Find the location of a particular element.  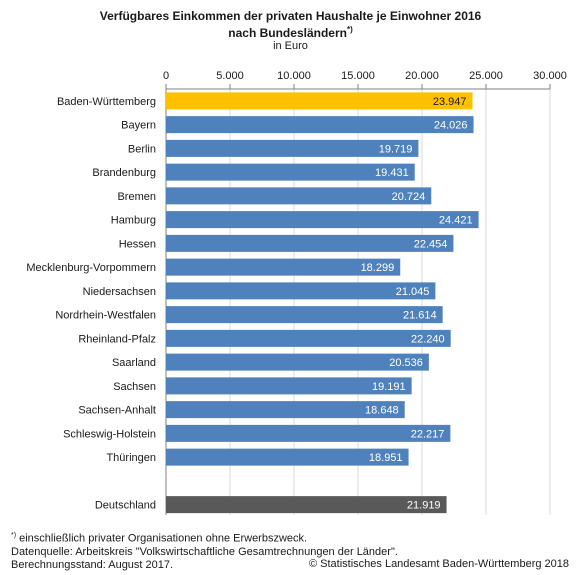

category-label: Niedersachsen is located at coordinates (119, 292).